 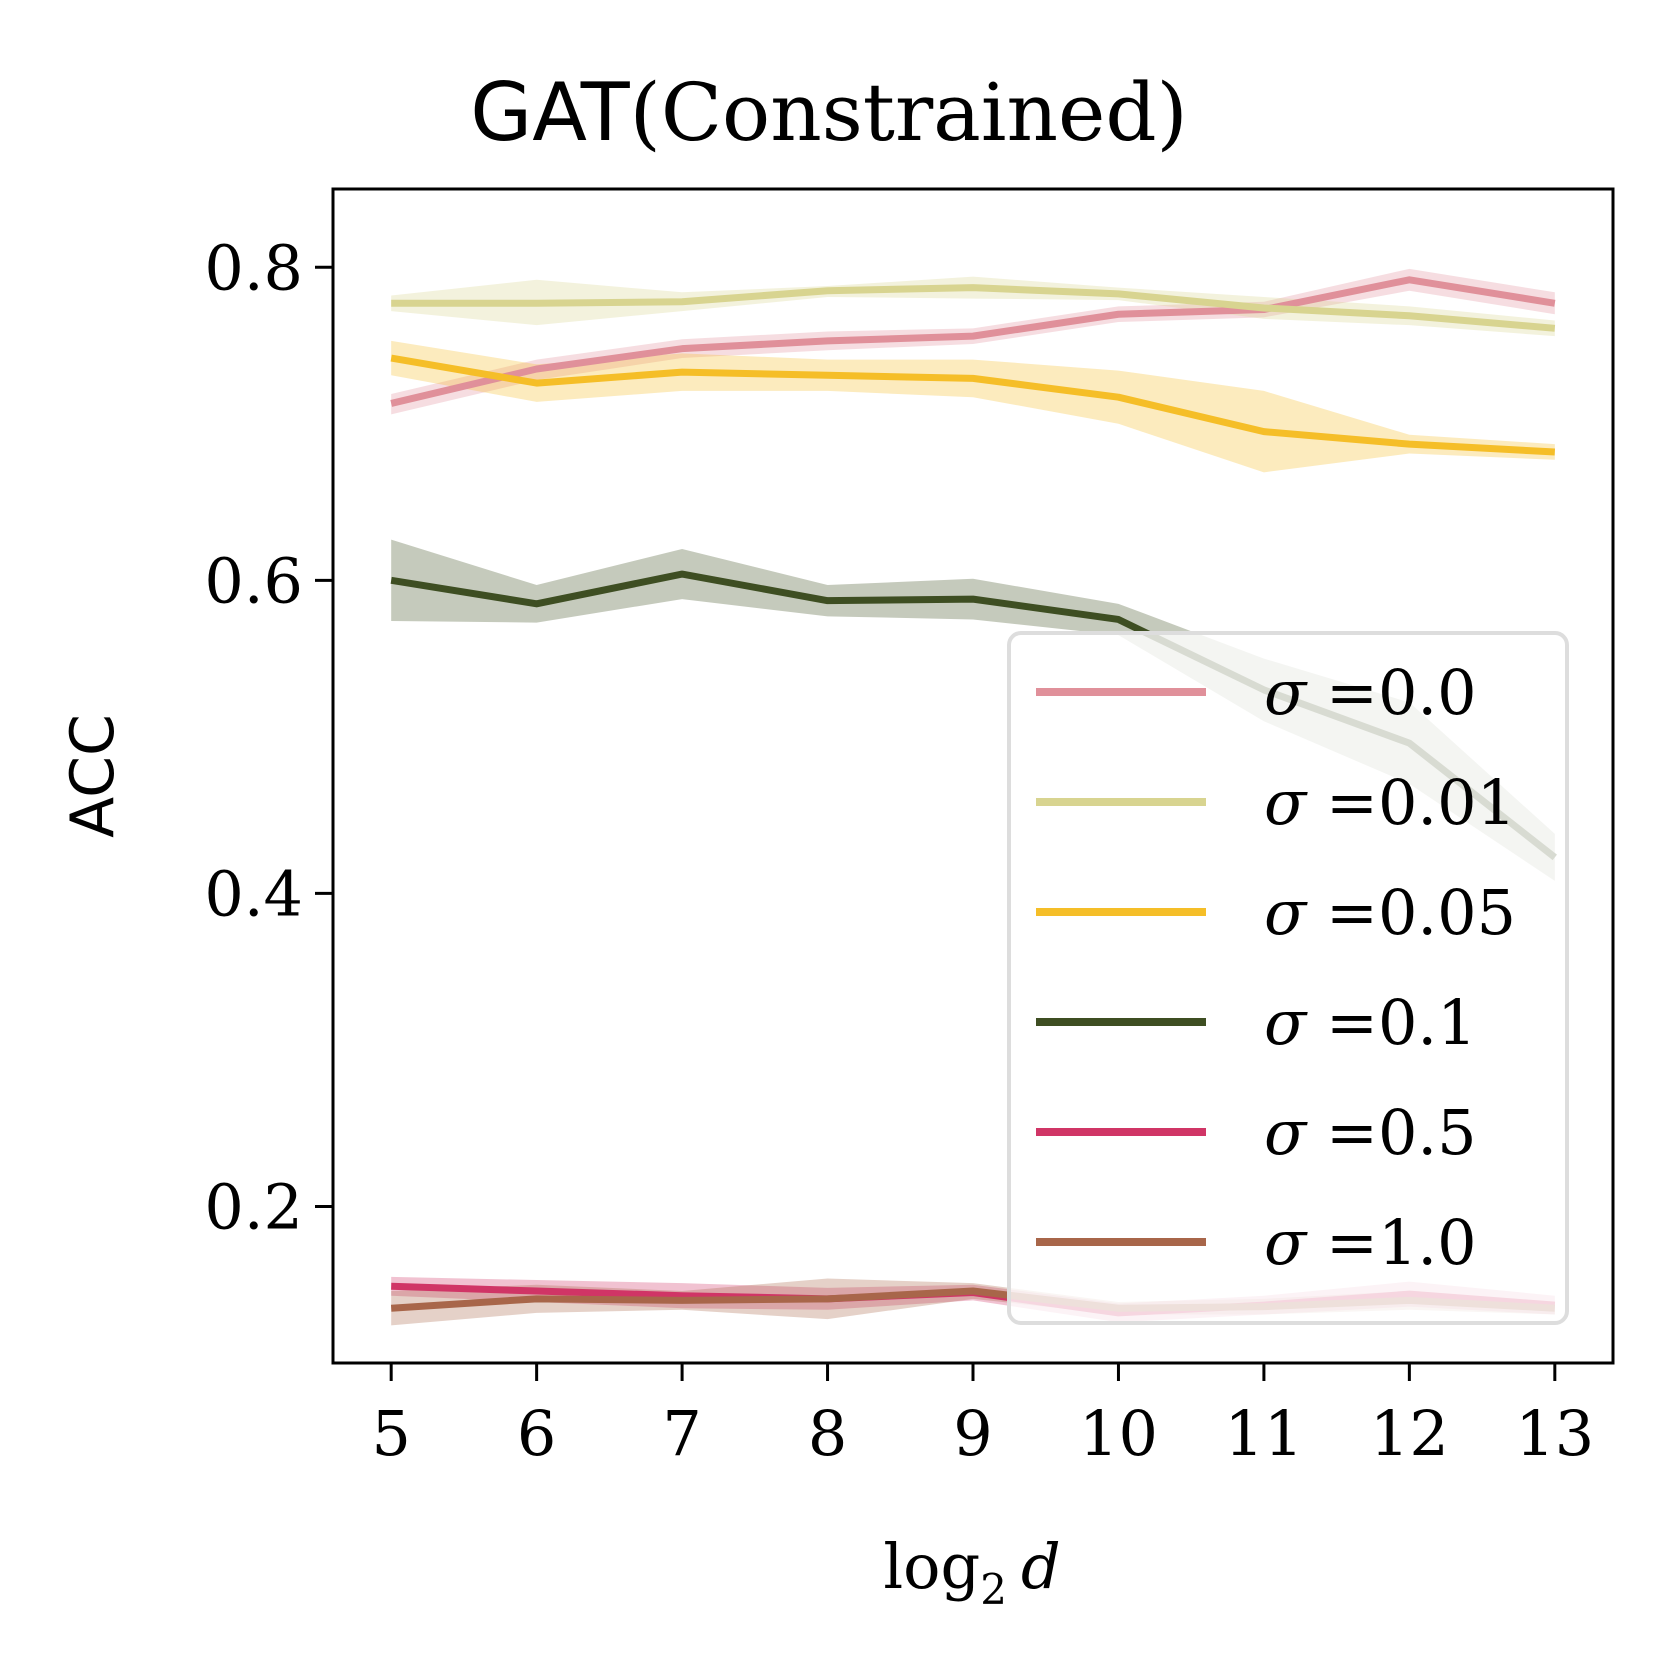 I want to click on x-tick-label: 6, so click(x=536, y=1433).